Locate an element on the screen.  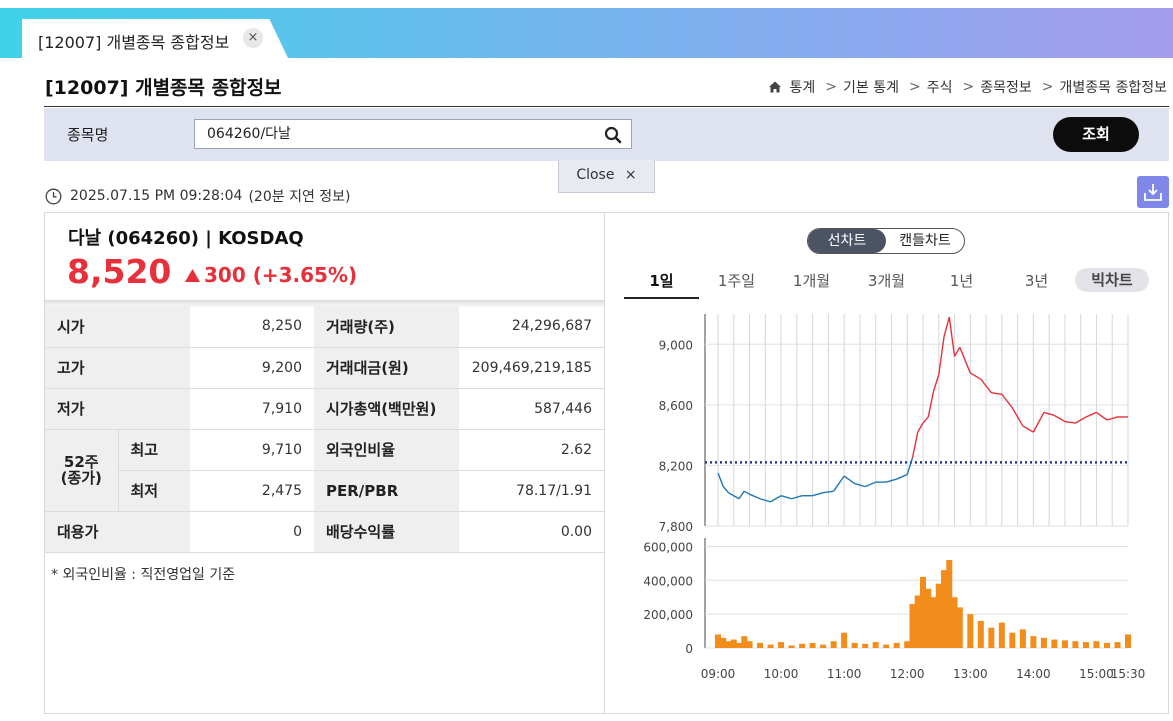
active-tab-underline is located at coordinates (661, 298).